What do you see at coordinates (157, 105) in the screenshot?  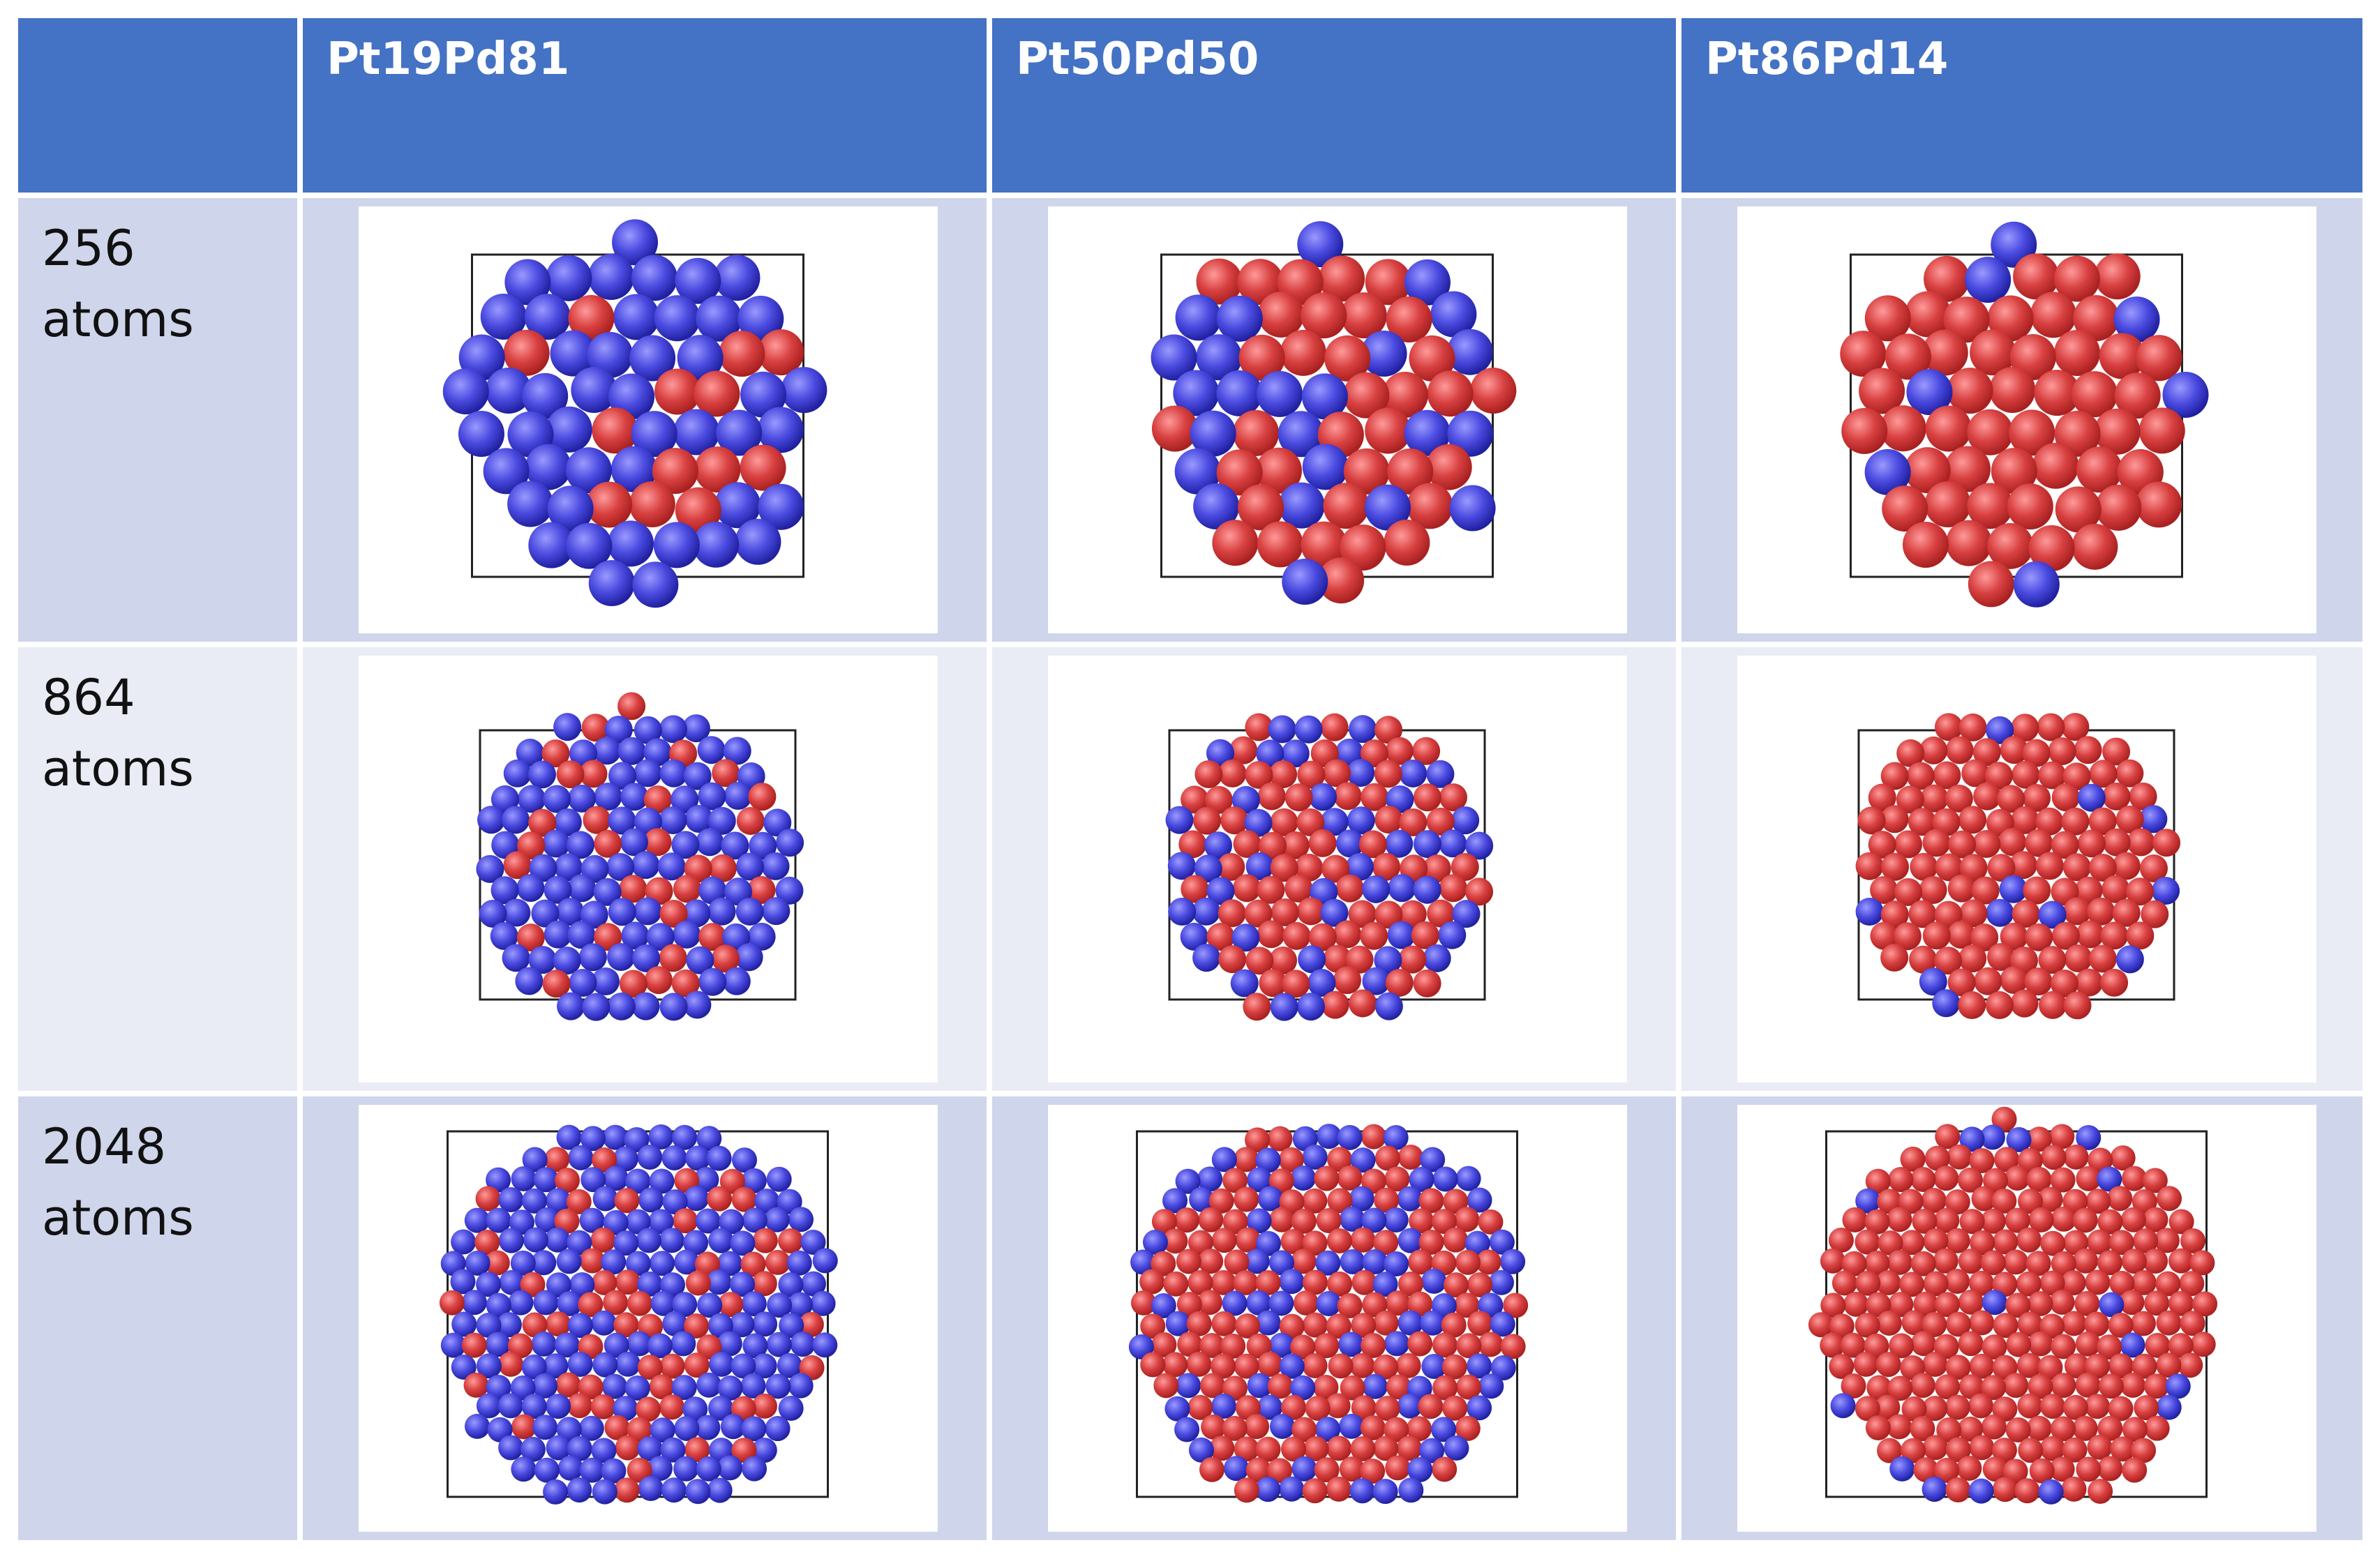 I see `header-cell` at bounding box center [157, 105].